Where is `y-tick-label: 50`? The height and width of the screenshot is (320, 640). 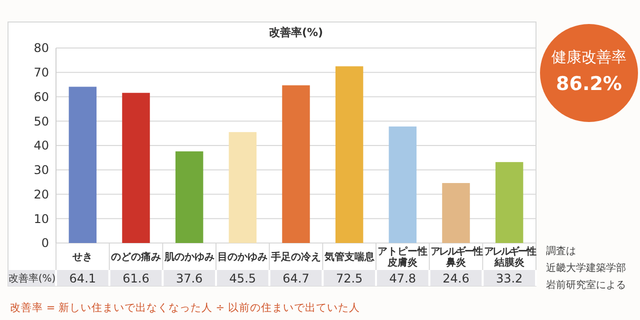
y-tick-label: 50 is located at coordinates (41, 121).